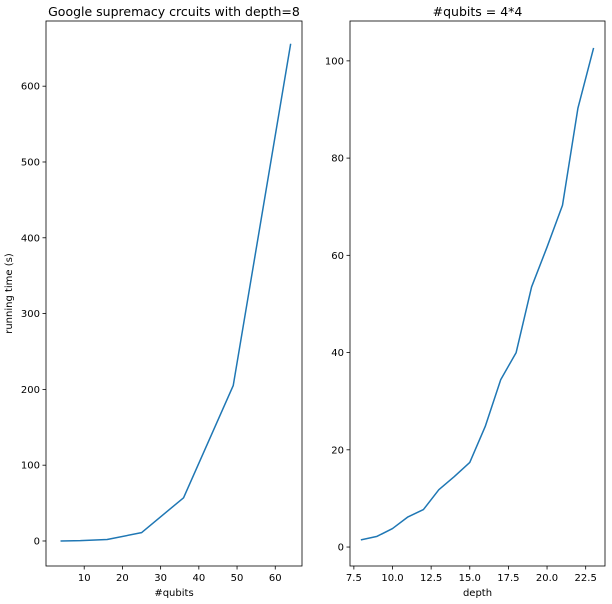 This screenshot has width=612, height=604. Describe the element at coordinates (9, 293) in the screenshot. I see `left-chart-ylabel: running time (s)` at that location.